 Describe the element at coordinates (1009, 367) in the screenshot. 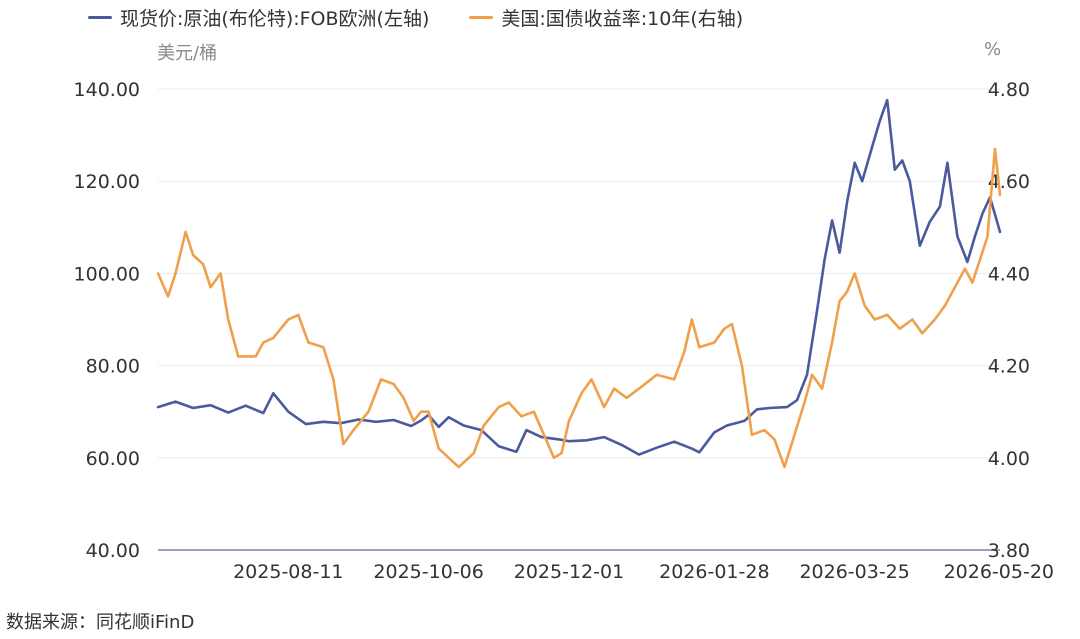

I see `right-axis-tick-label: 4.20` at that location.